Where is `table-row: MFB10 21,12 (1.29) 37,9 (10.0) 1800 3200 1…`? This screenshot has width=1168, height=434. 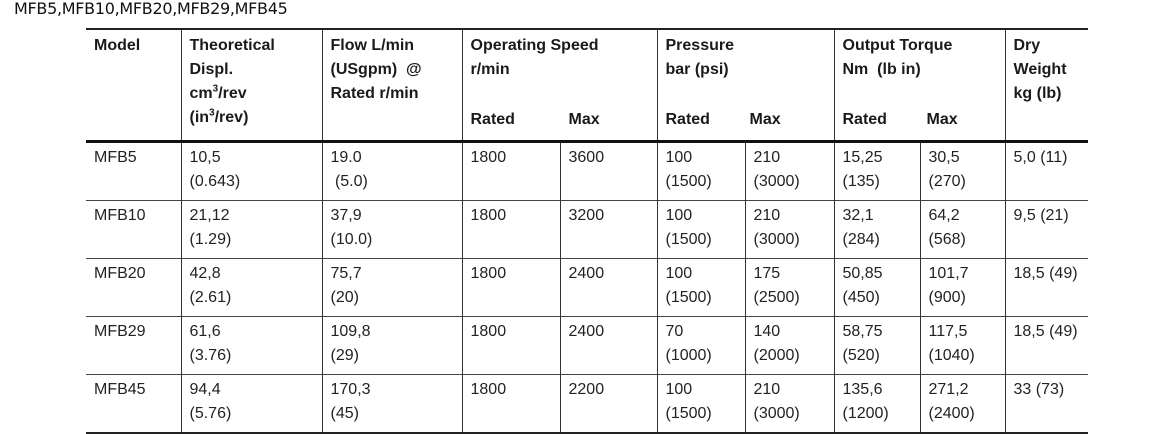 table-row: MFB10 21,12 (1.29) 37,9 (10.0) 1800 3200 1… is located at coordinates (587, 229).